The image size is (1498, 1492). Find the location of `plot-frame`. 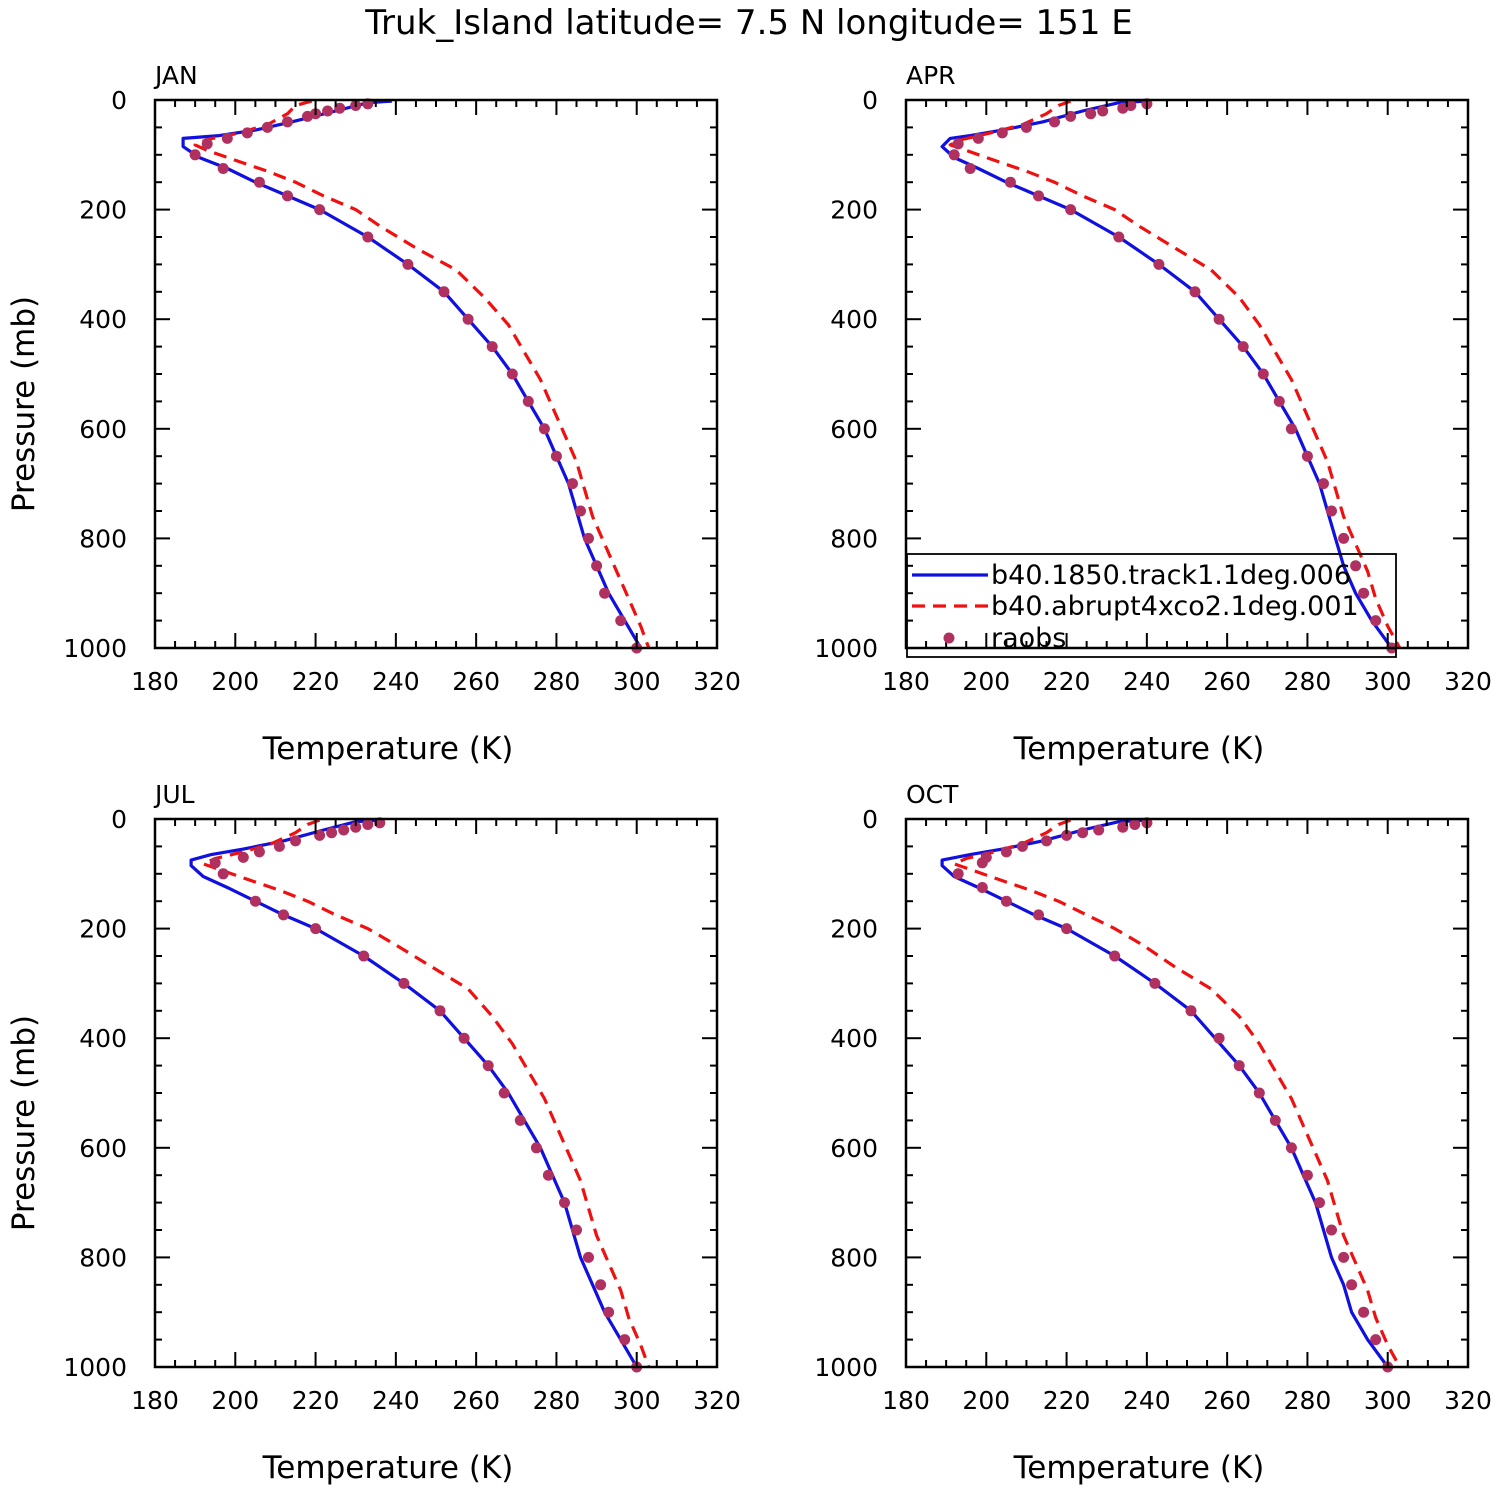

plot-frame is located at coordinates (1187, 1093).